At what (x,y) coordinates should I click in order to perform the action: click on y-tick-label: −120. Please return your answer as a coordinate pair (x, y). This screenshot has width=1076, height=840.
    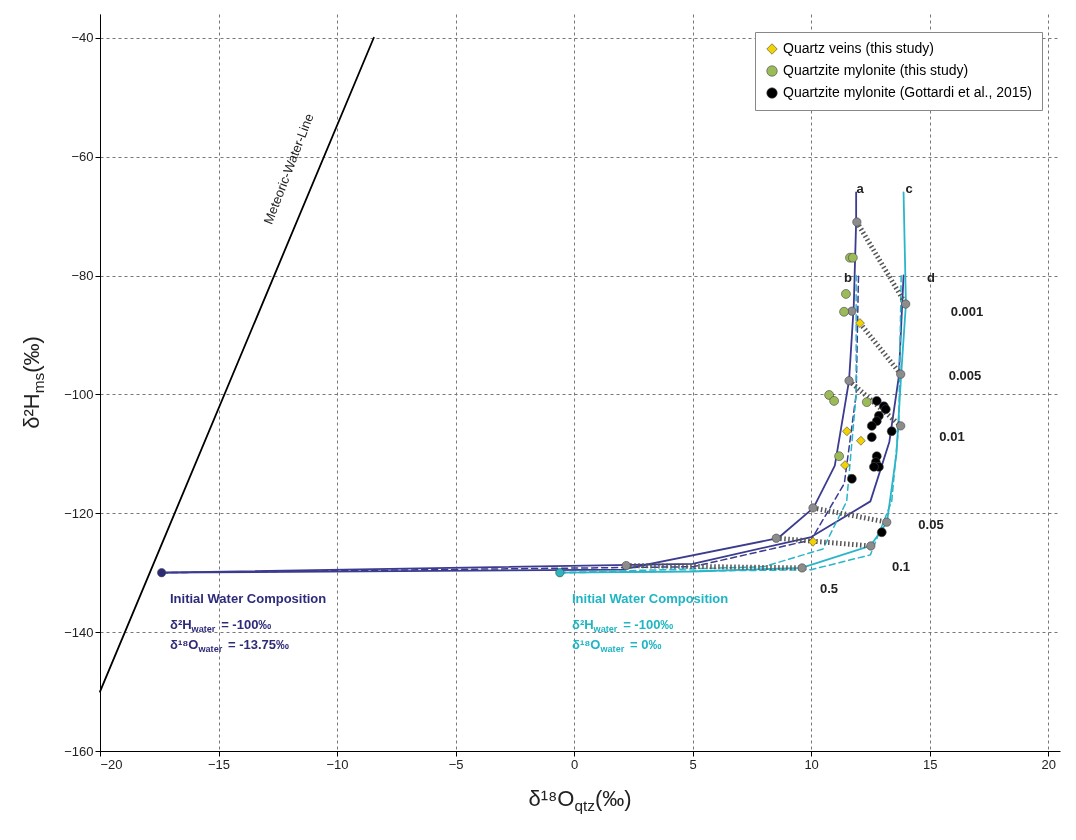
    Looking at the image, I should click on (79, 513).